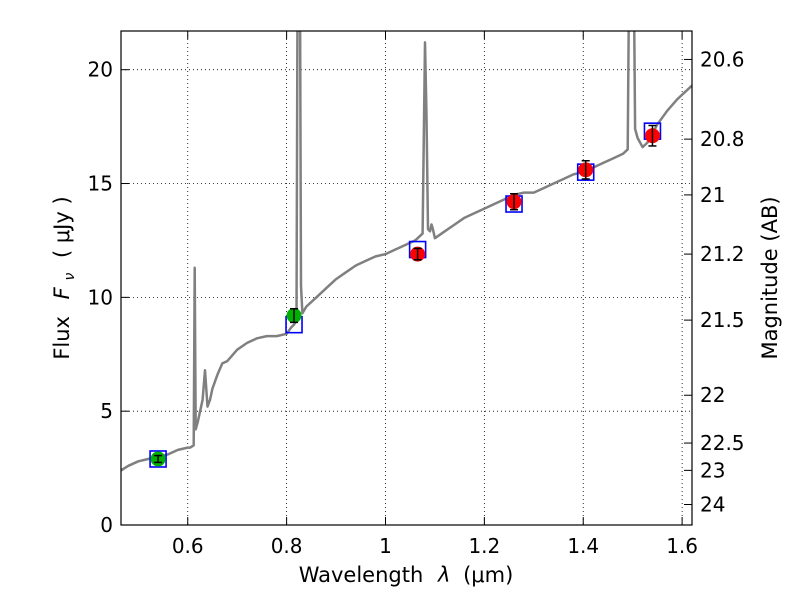 This screenshot has width=800, height=605. I want to click on y-tick-label: 20, so click(100, 70).